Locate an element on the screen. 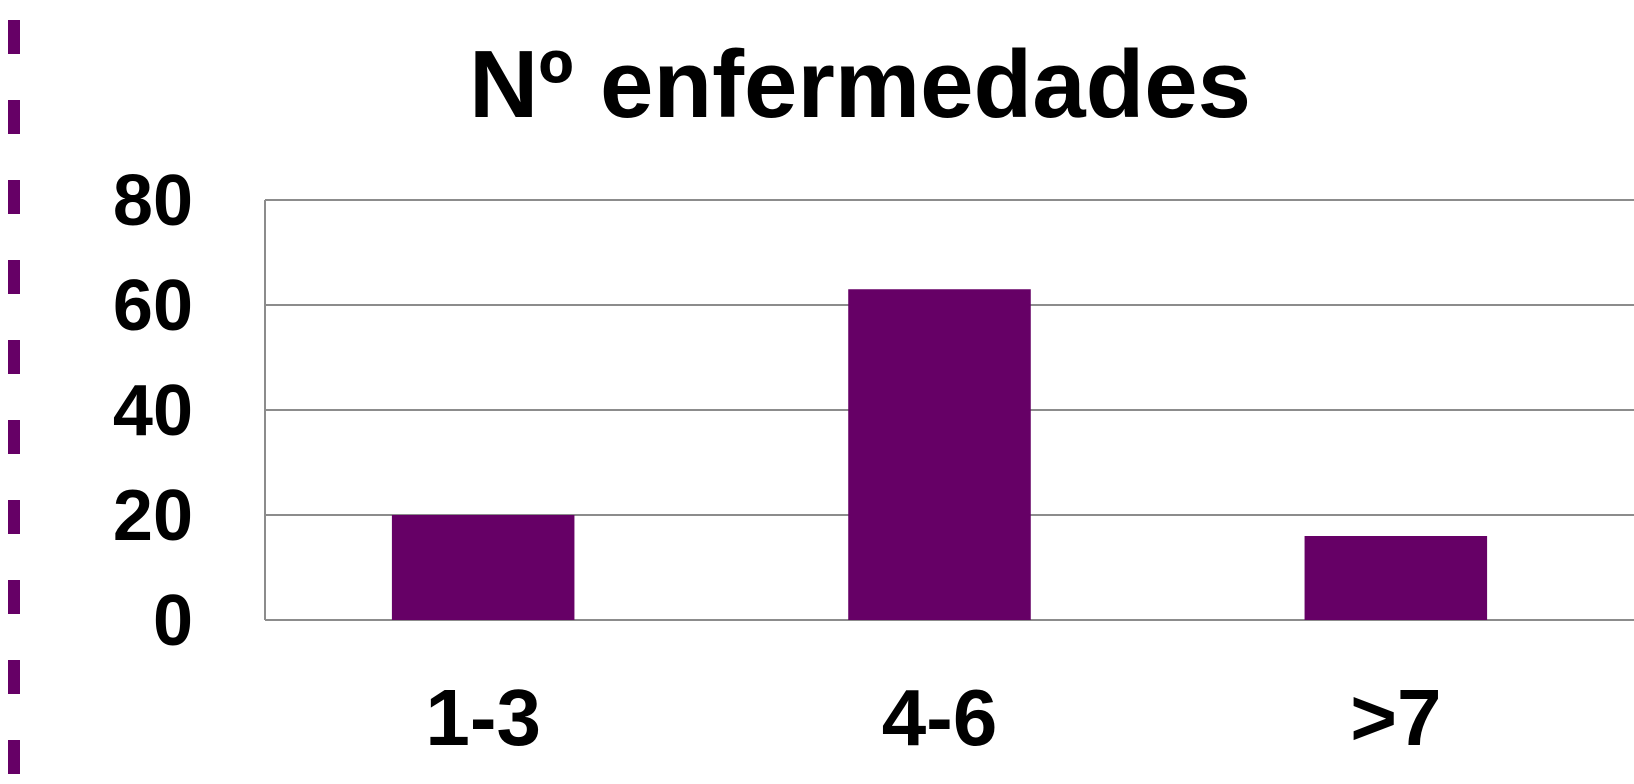  chart-title: Nº enfermedades is located at coordinates (859, 84).